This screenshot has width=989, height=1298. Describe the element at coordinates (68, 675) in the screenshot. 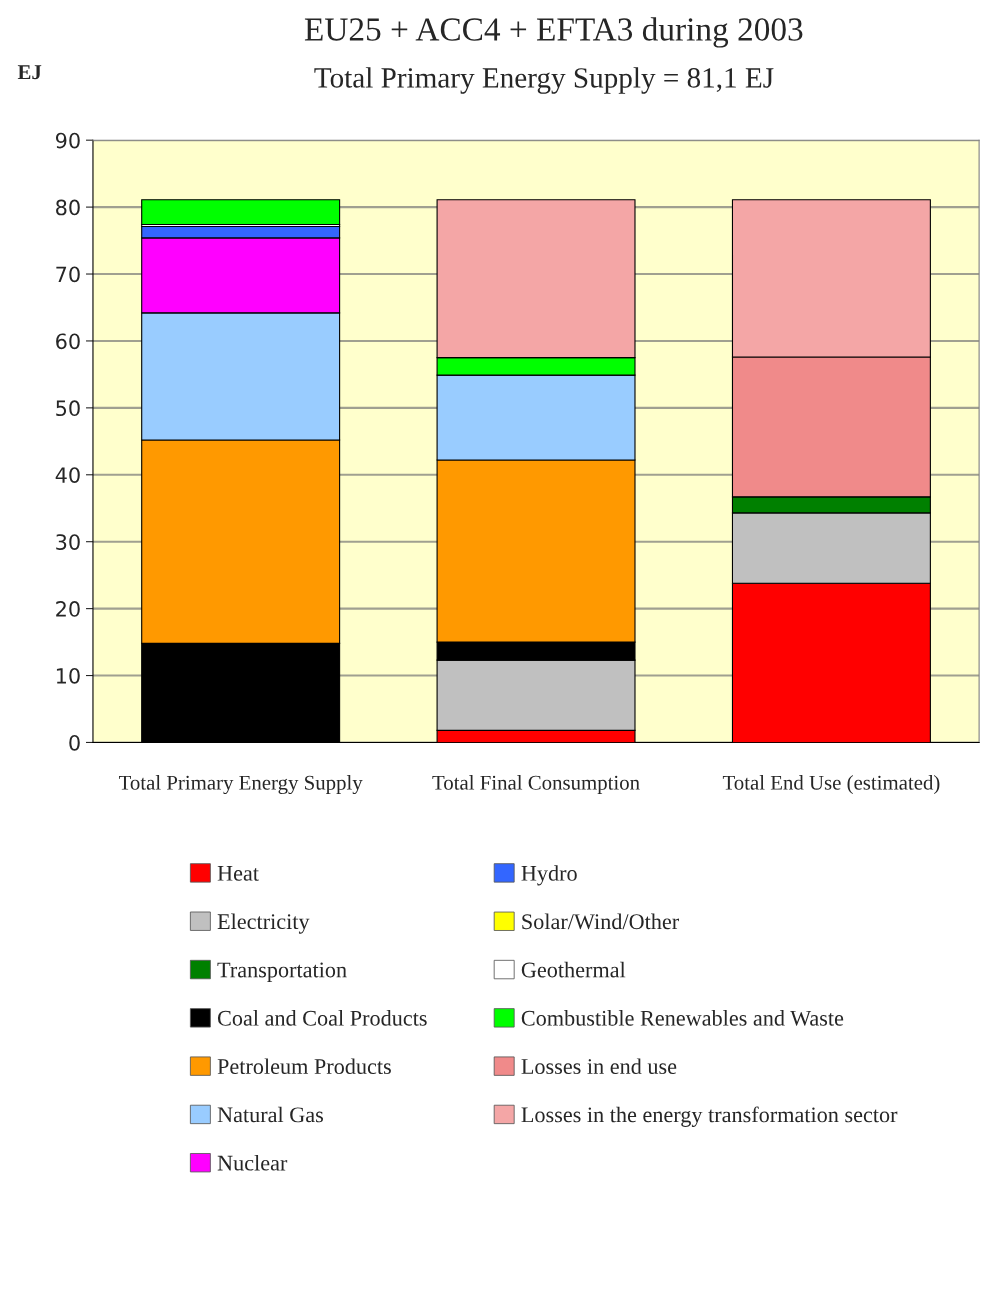

I see `y-tick-label: 10` at that location.